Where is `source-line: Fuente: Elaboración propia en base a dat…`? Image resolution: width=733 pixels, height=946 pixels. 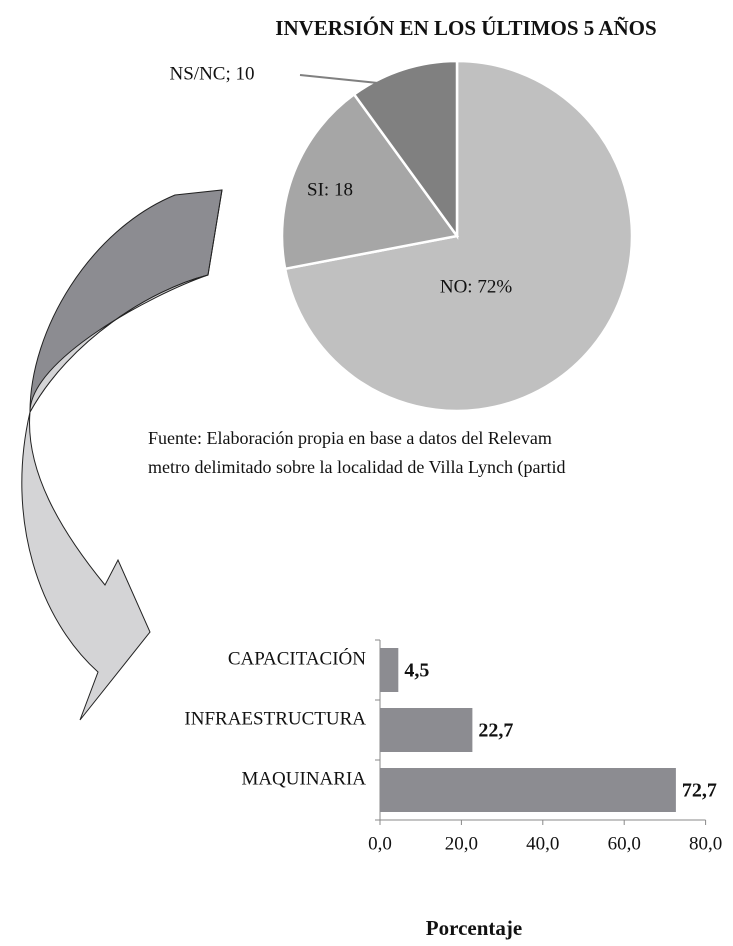 source-line: Fuente: Elaboración propia en base a dat… is located at coordinates (350, 438).